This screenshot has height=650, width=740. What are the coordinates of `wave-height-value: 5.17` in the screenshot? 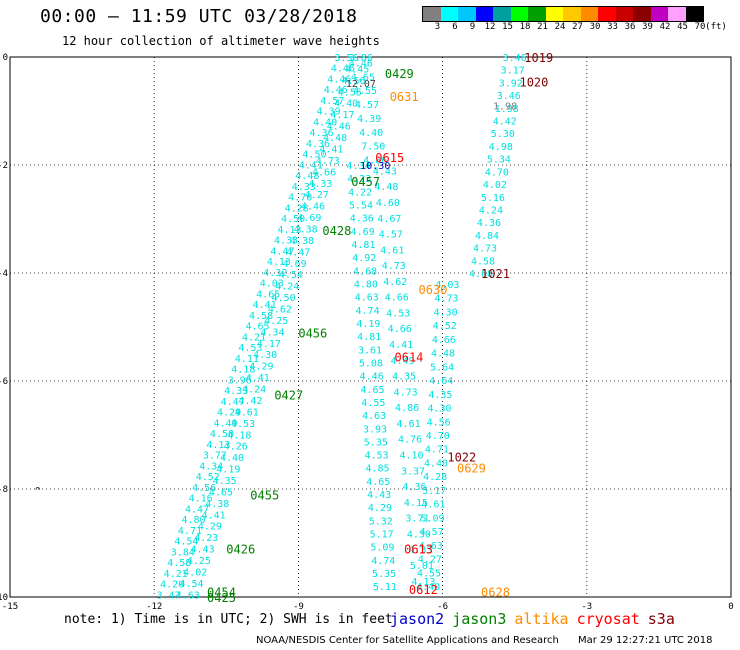 It's located at (434, 491).